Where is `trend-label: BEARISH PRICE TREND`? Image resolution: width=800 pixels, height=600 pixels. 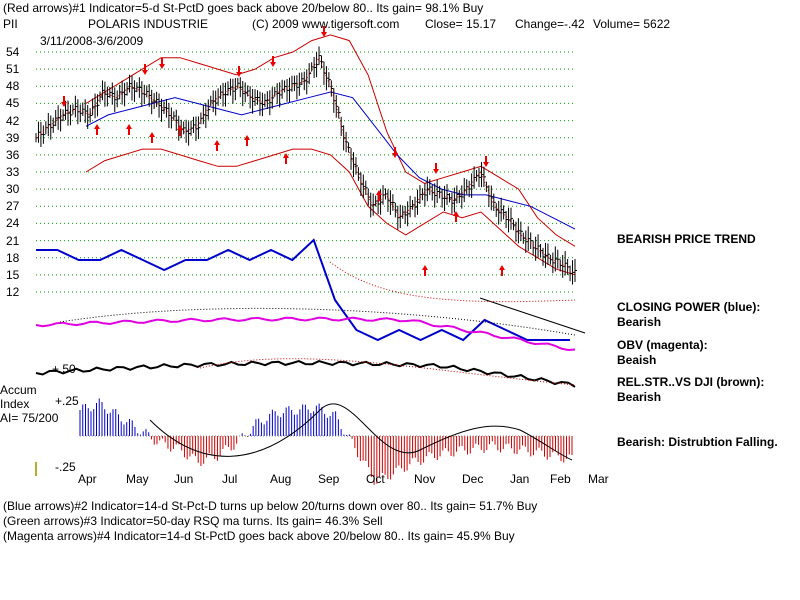
trend-label: BEARISH PRICE TREND is located at coordinates (686, 239).